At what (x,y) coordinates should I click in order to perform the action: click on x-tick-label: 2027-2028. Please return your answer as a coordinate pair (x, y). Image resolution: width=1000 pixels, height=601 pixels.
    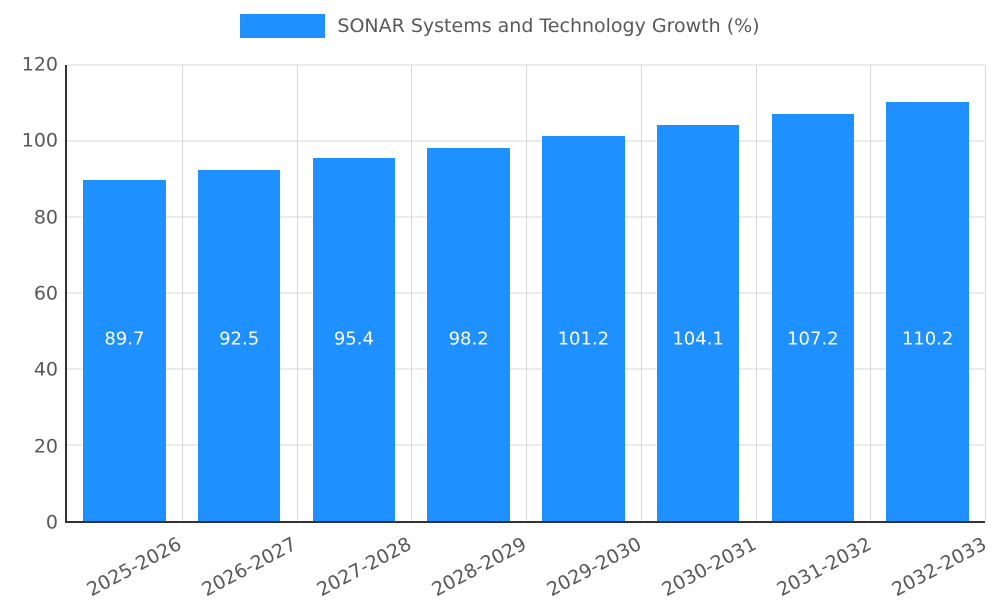
    Looking at the image, I should click on (363, 567).